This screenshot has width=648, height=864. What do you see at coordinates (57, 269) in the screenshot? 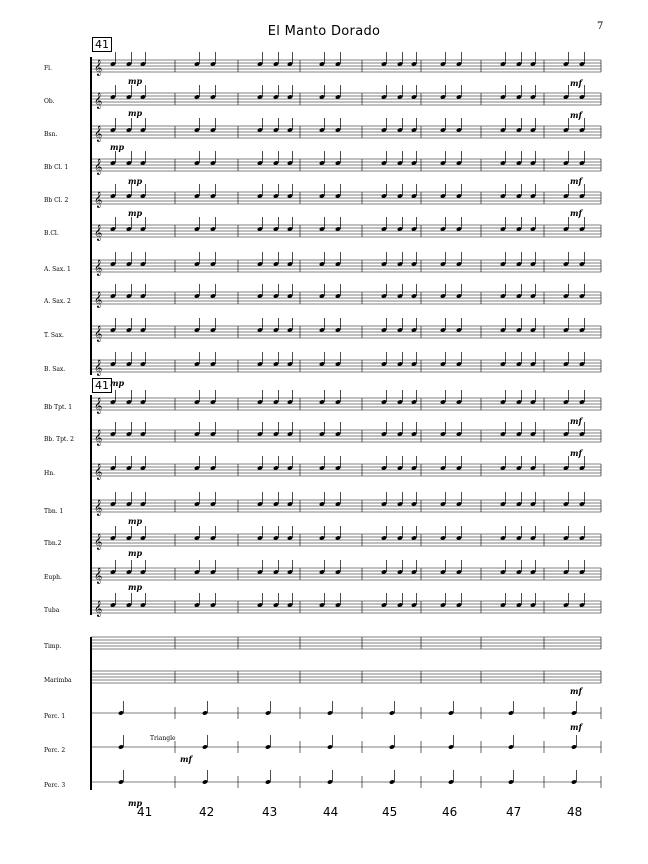
I see `instrument-label-alto-sax-1: A. Sax. 1` at bounding box center [57, 269].